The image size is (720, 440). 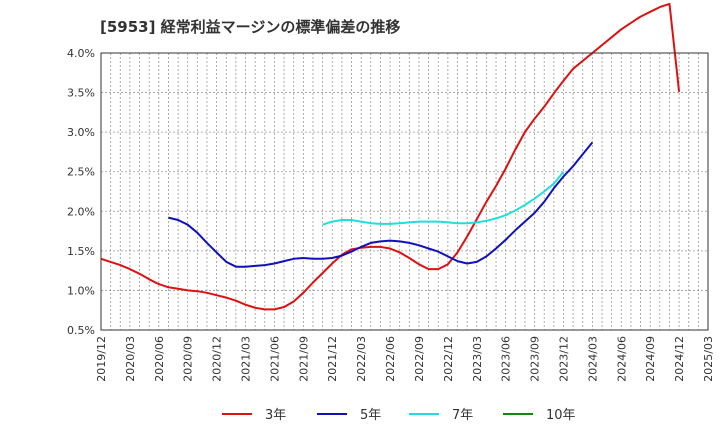 What do you see at coordinates (274, 359) in the screenshot?
I see `x-tick-label: 2021/06` at bounding box center [274, 359].